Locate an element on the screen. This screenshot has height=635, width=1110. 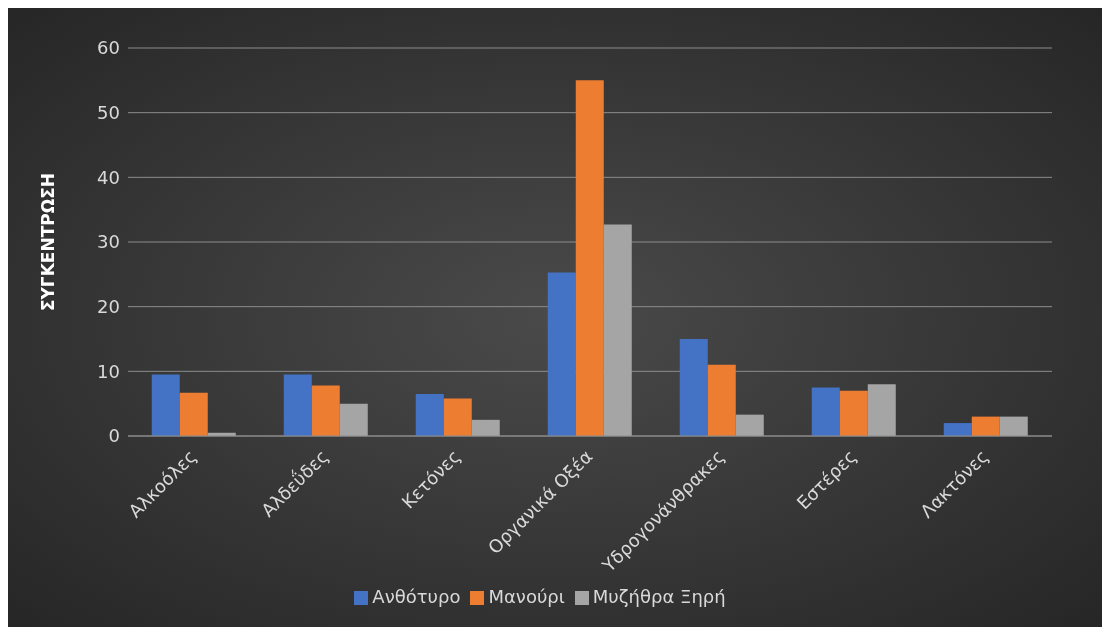
y-tick-label: 30 is located at coordinates (108, 242).